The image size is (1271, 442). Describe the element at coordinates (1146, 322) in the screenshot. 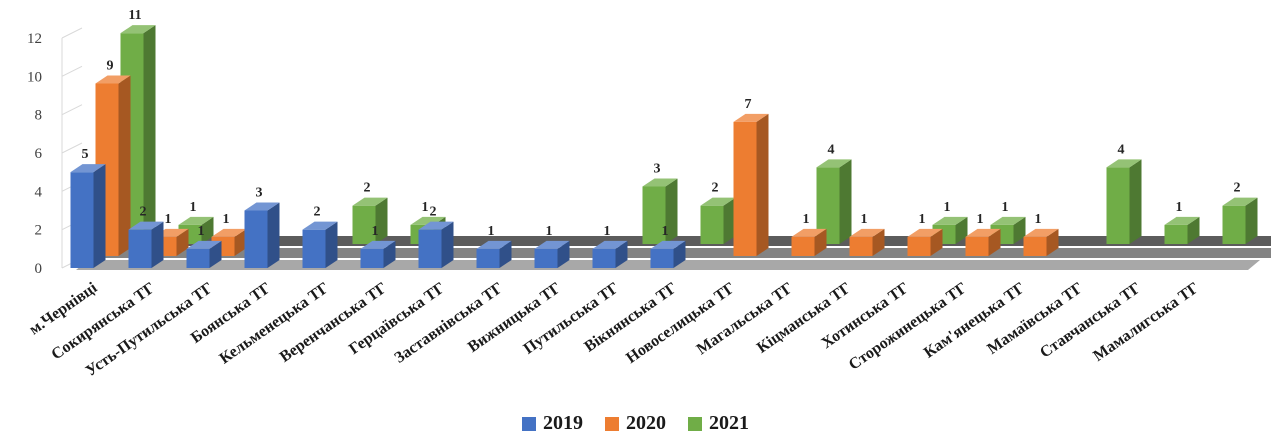

I see `x-category-label: Мамалигська ТГ` at that location.